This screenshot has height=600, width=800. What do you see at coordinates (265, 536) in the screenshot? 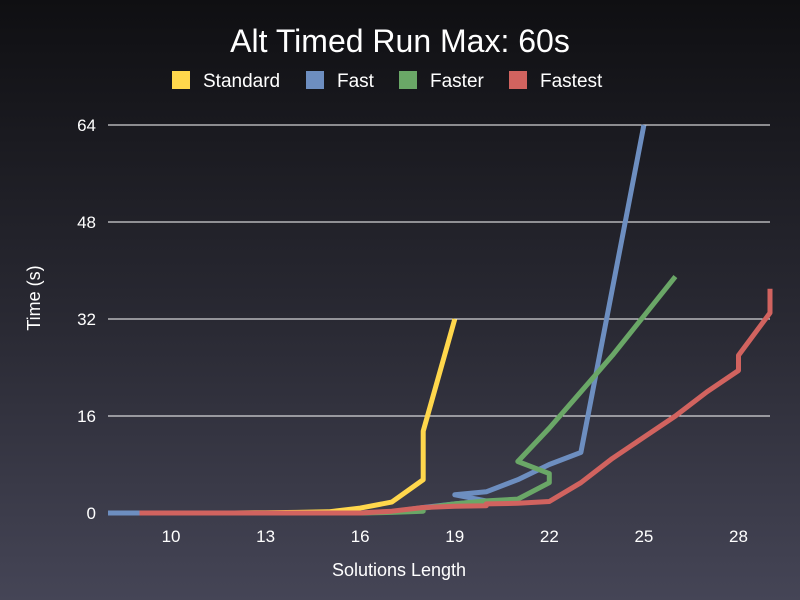
I see `x-tick-label: 13` at bounding box center [265, 536].